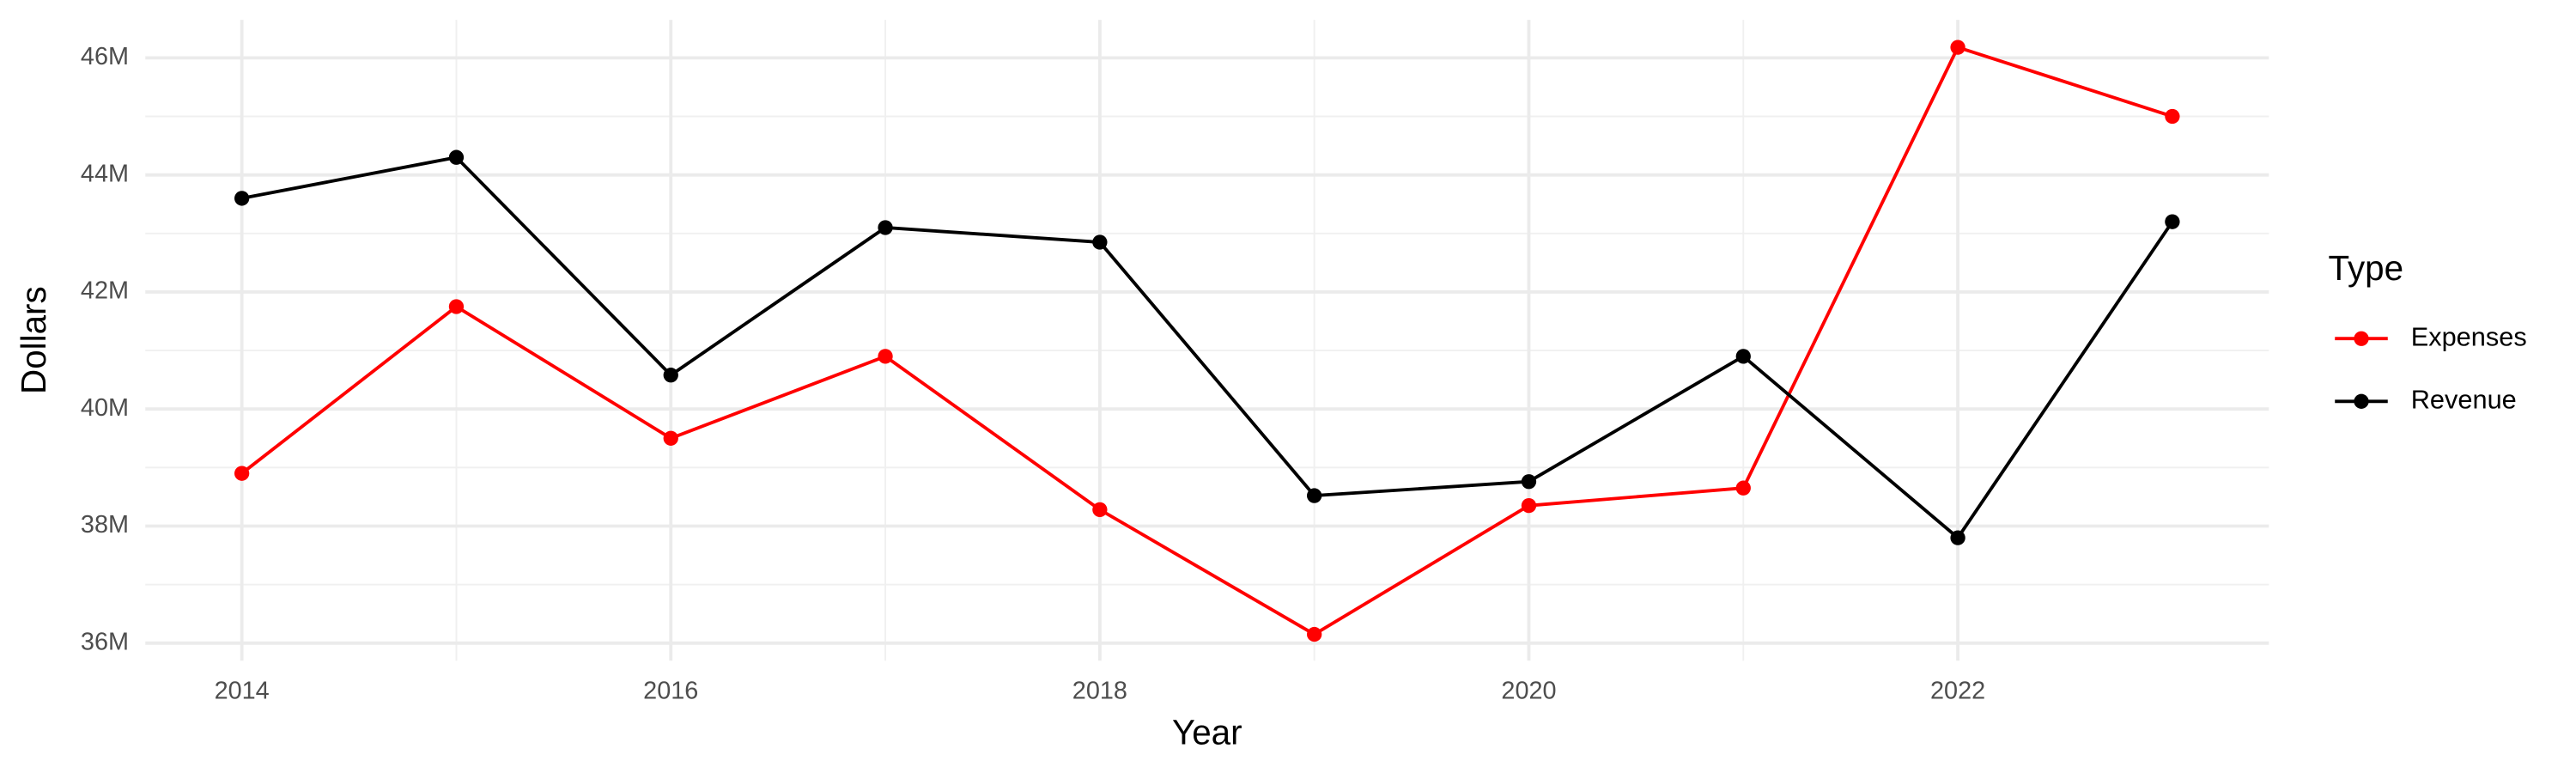  Describe the element at coordinates (105, 408) in the screenshot. I see `y-tick-label: 40M` at that location.